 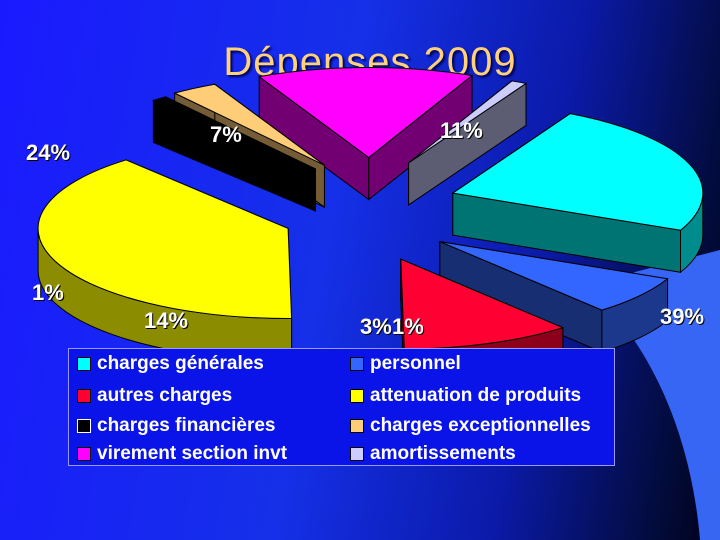 I want to click on slice-label-virement: 14%, so click(x=166, y=320).